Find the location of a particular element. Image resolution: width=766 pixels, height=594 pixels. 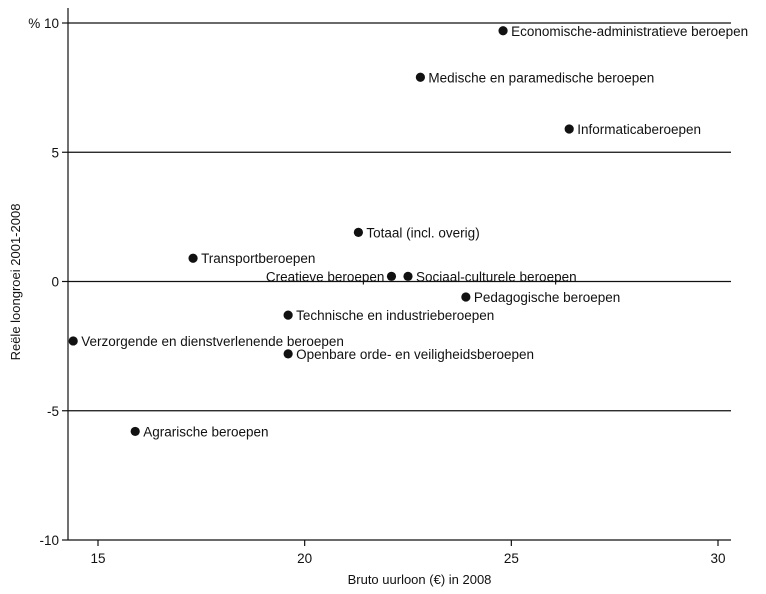

y-tick-label: 5 is located at coordinates (55, 152).